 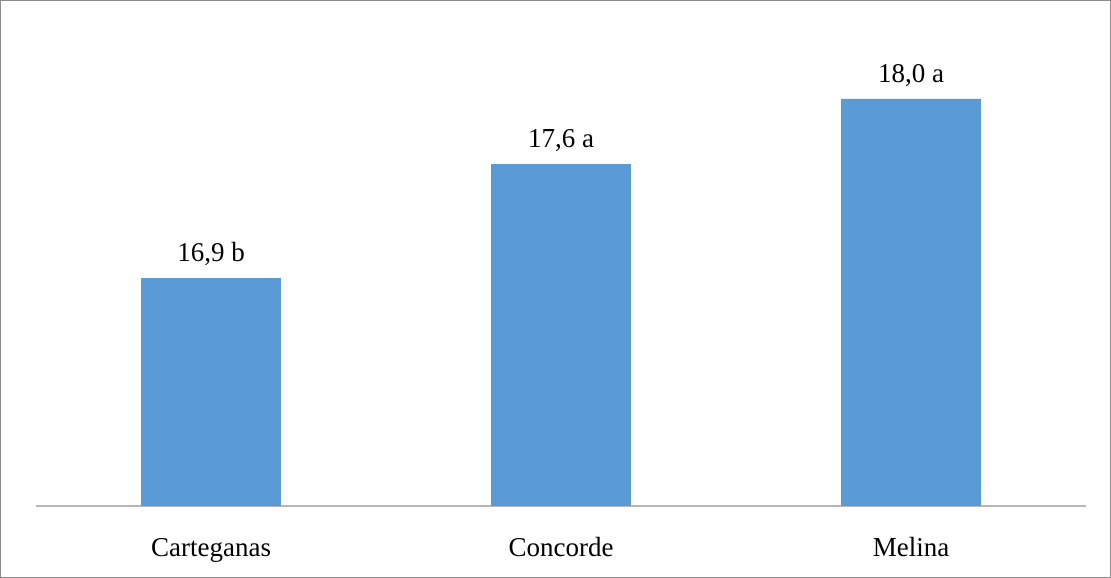 What do you see at coordinates (561, 138) in the screenshot?
I see `data-label-concorde: 17,6 a` at bounding box center [561, 138].